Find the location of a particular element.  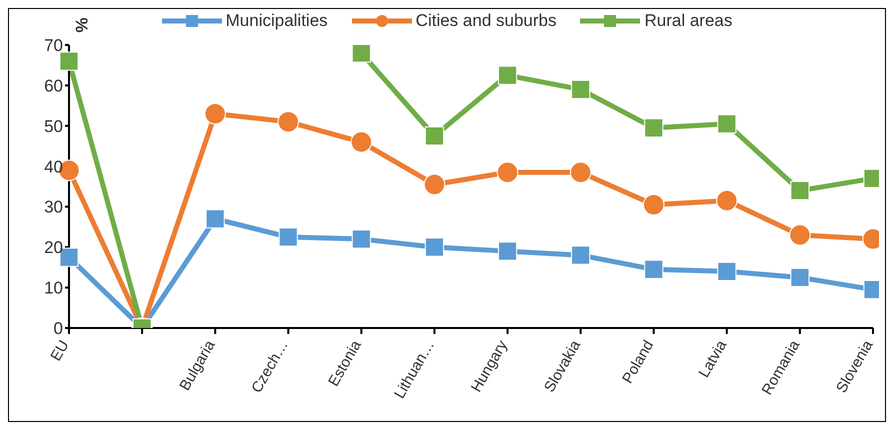

y-axis-title: % is located at coordinates (82, 25).